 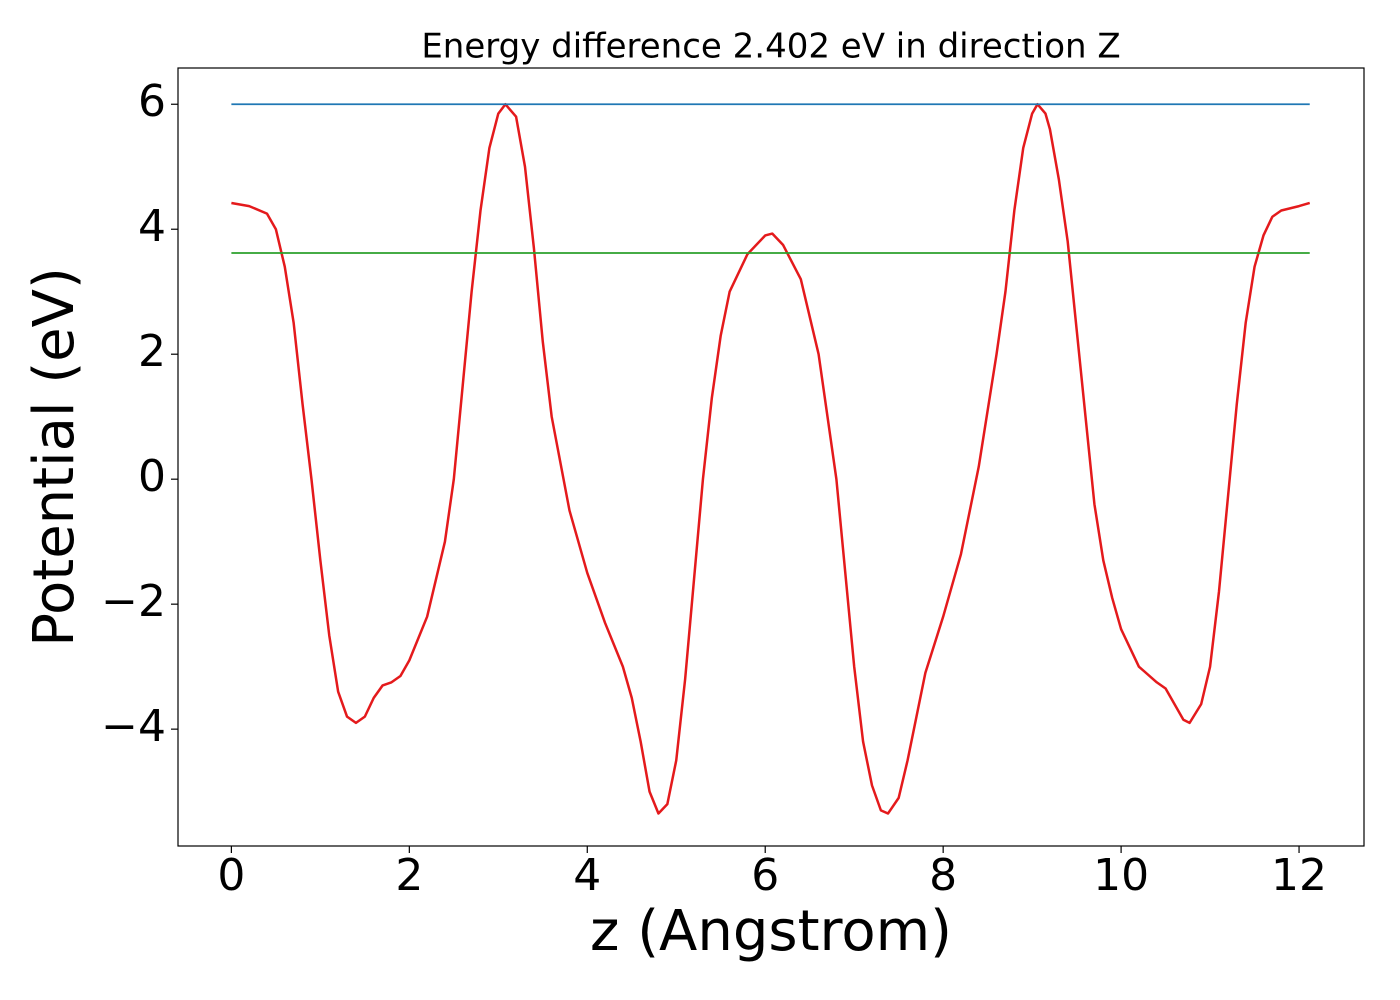 I want to click on y-axis-label: Potential (eV), so click(x=54, y=457).